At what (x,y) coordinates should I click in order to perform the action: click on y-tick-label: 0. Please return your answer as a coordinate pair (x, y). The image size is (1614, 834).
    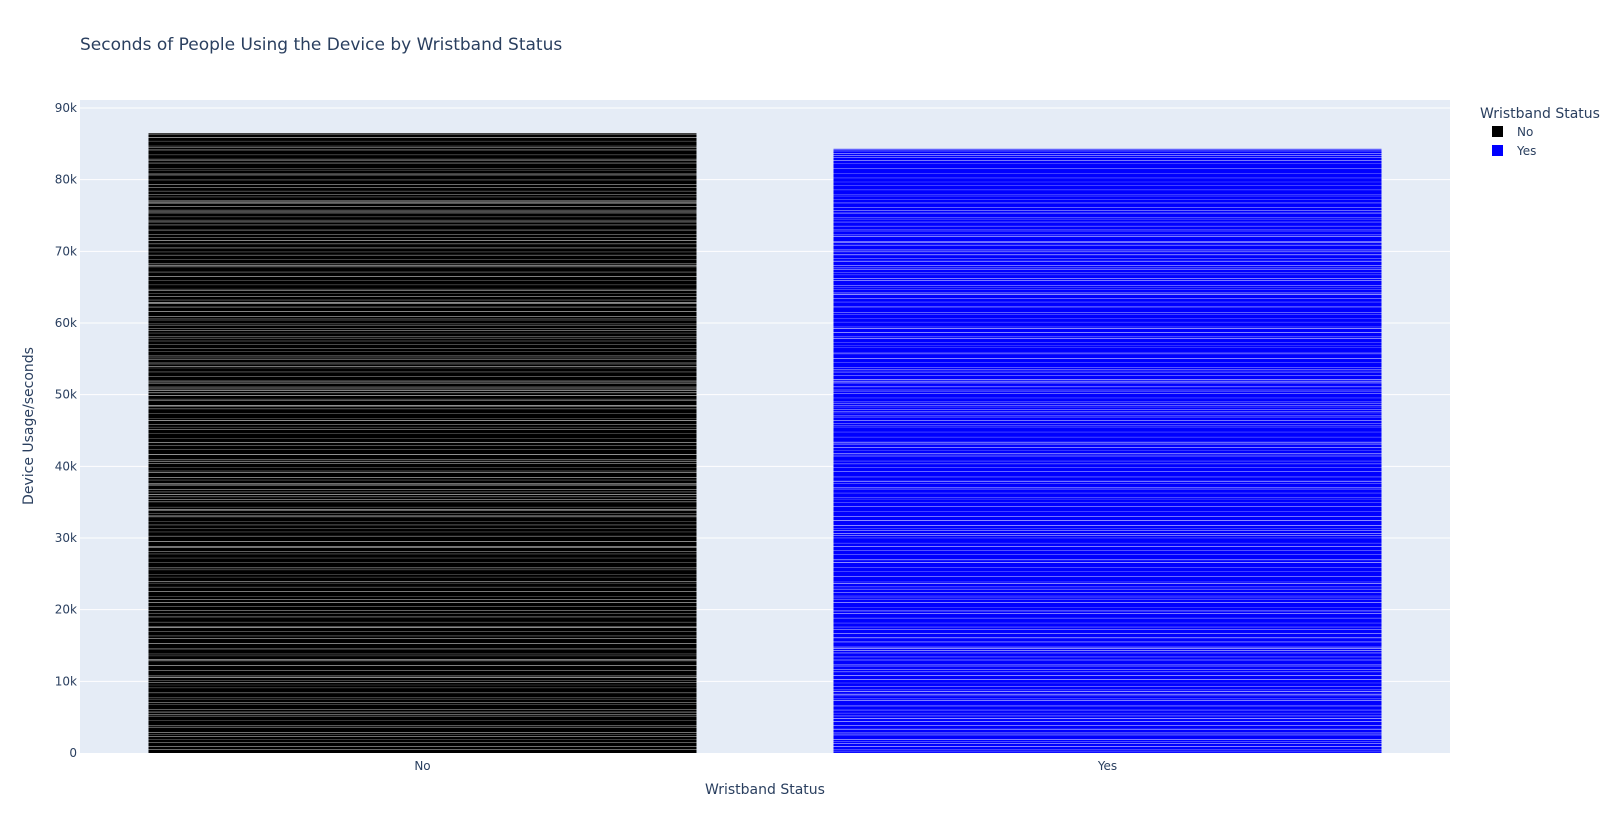
    Looking at the image, I should click on (73, 753).